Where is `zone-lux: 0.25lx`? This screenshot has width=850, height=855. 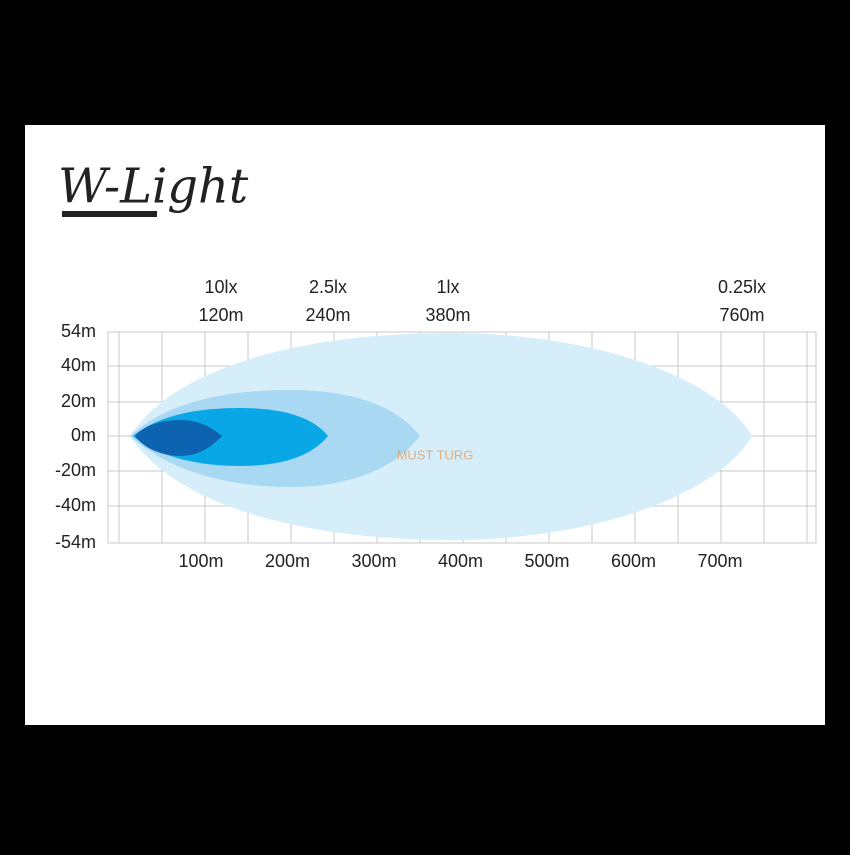
zone-lux: 0.25lx is located at coordinates (742, 287).